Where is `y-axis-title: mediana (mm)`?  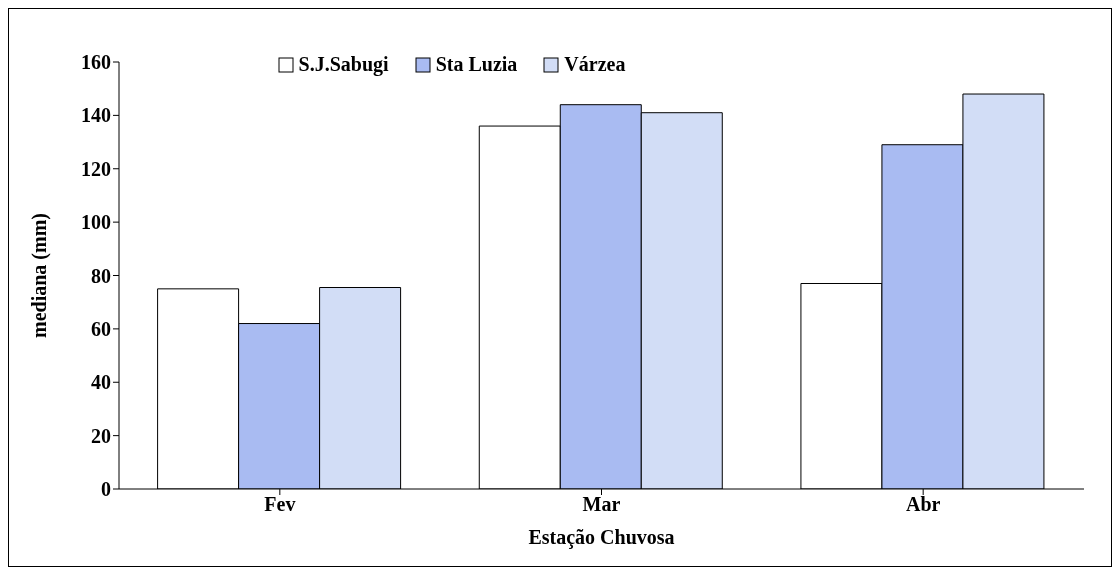
y-axis-title: mediana (mm) is located at coordinates (40, 275).